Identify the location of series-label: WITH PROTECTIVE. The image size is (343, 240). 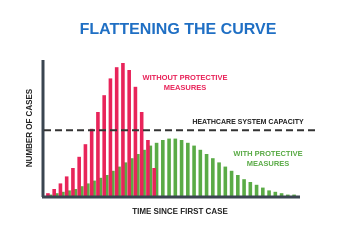
(267, 153).